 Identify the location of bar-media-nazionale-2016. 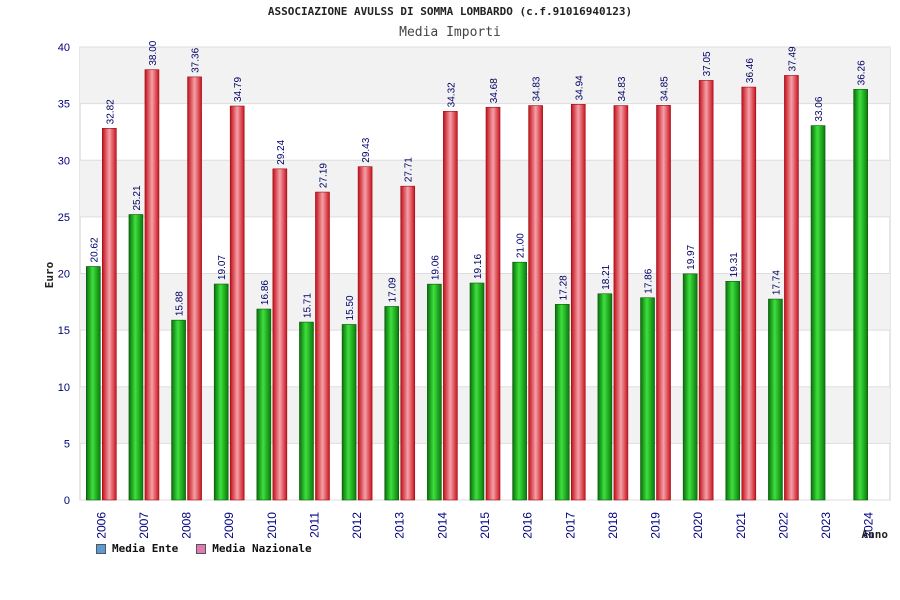
(535, 303).